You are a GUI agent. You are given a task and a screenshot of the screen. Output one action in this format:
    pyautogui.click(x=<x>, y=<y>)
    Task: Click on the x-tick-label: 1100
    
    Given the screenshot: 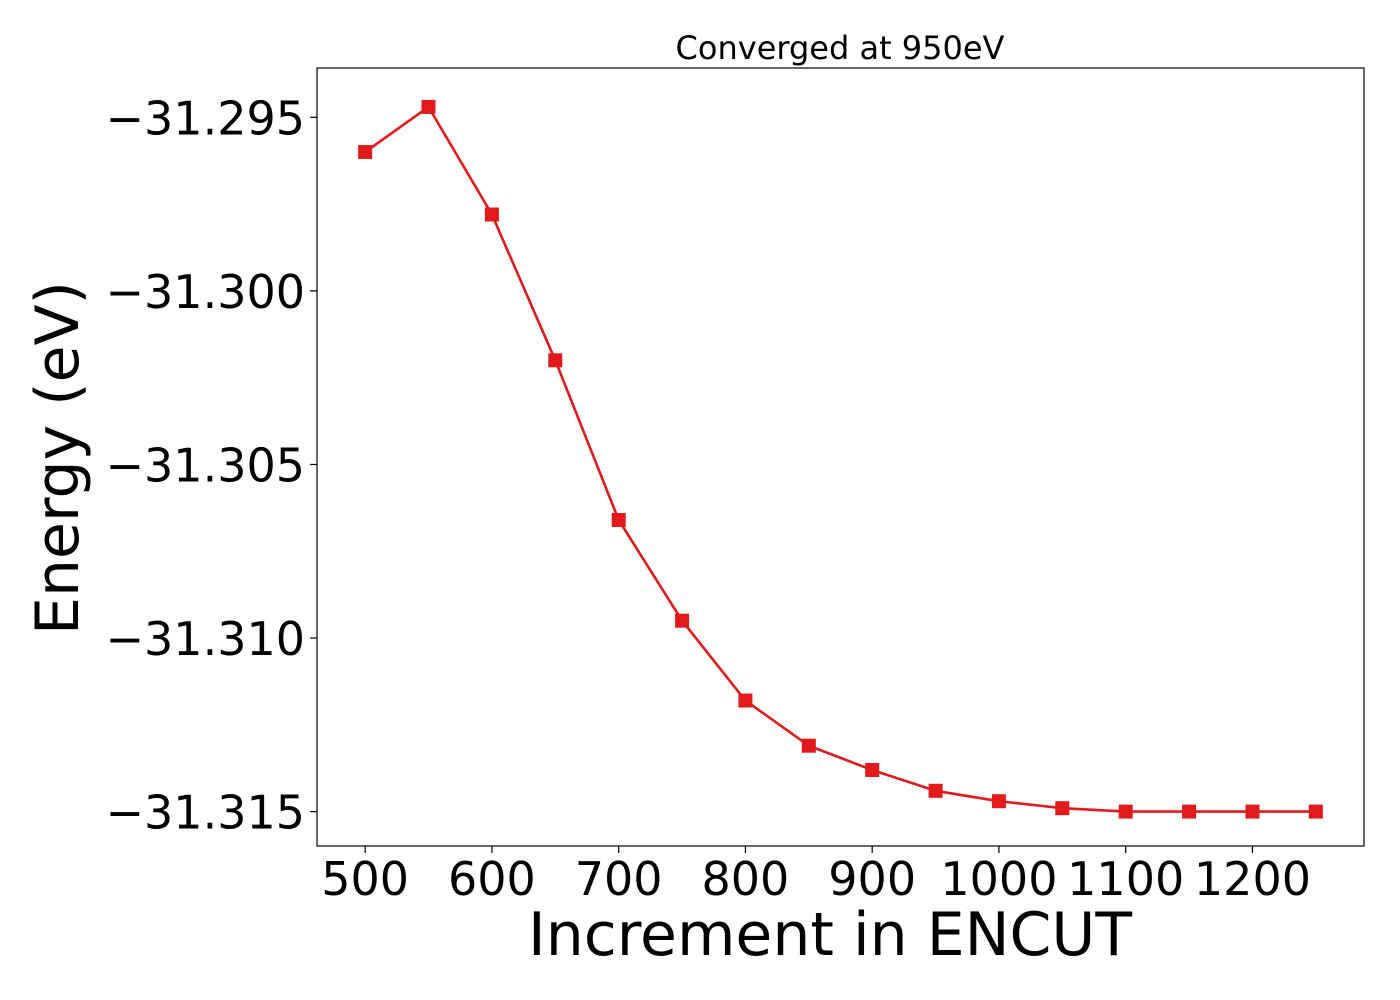 What is the action you would take?
    pyautogui.click(x=1125, y=879)
    